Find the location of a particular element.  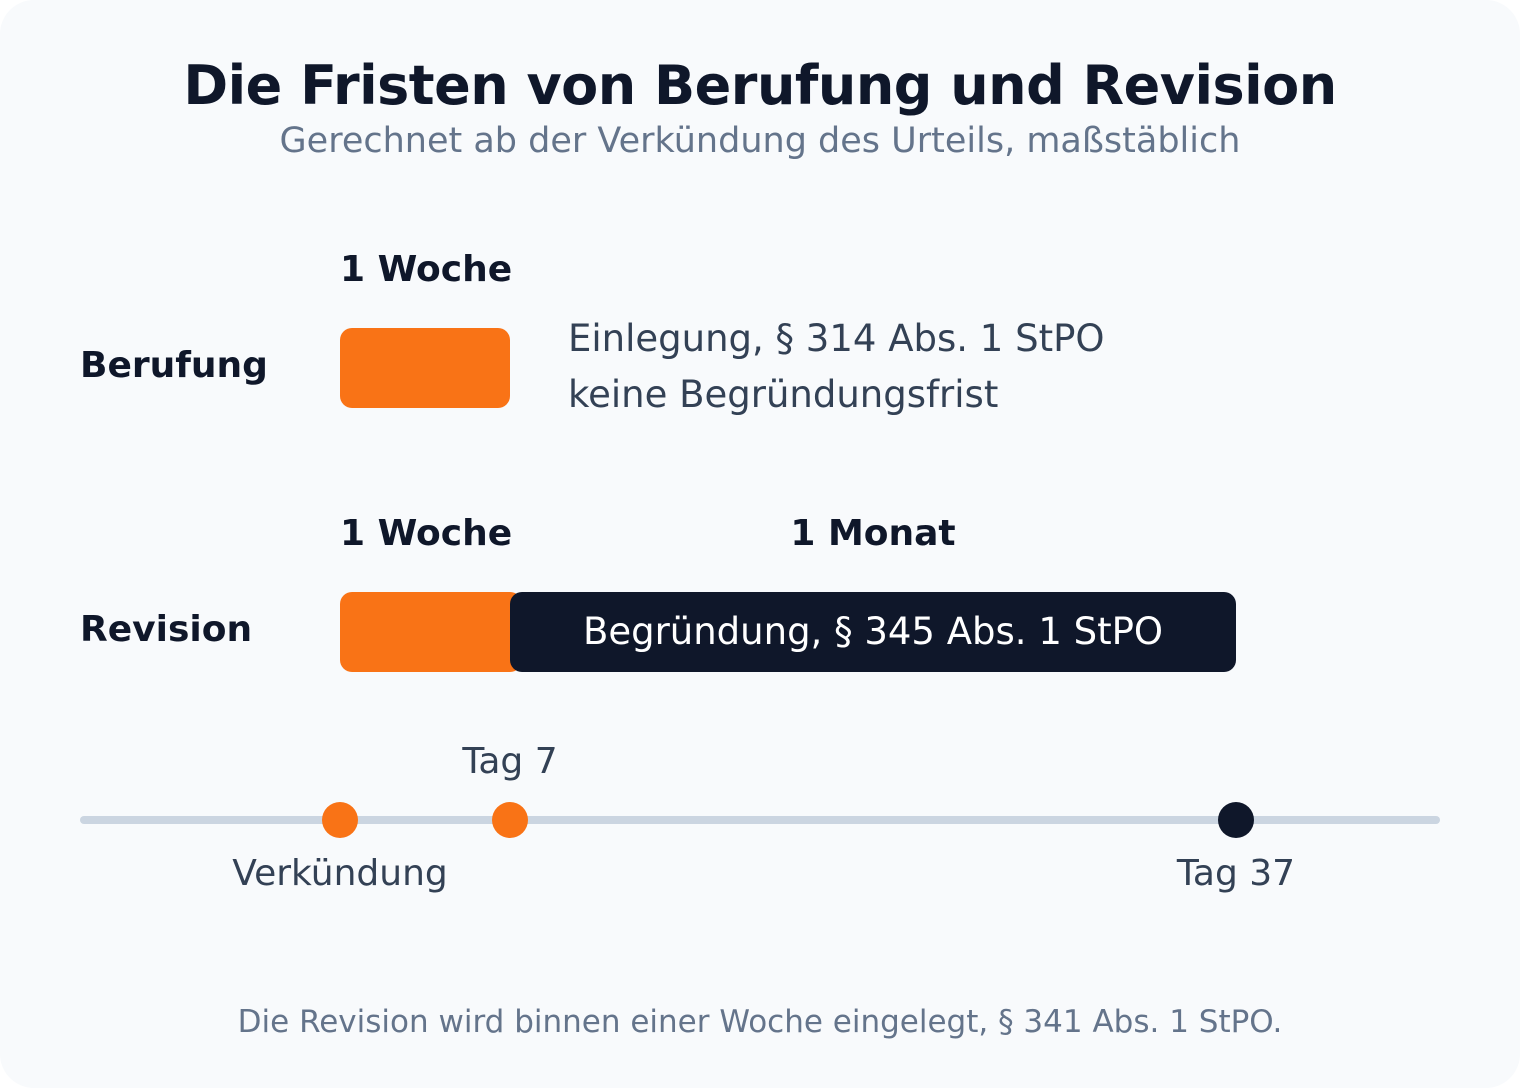

revision-duration-label-month: 1 Monat is located at coordinates (873, 533).